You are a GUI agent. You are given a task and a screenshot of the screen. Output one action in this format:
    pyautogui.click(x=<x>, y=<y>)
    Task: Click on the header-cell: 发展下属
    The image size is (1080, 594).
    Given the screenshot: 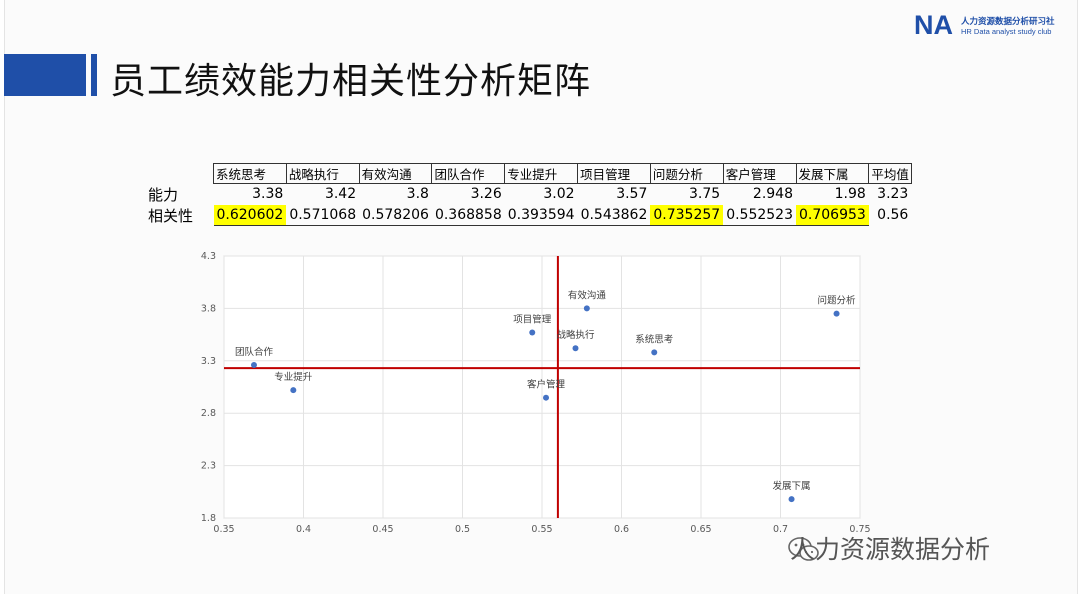 What is the action you would take?
    pyautogui.click(x=832, y=173)
    